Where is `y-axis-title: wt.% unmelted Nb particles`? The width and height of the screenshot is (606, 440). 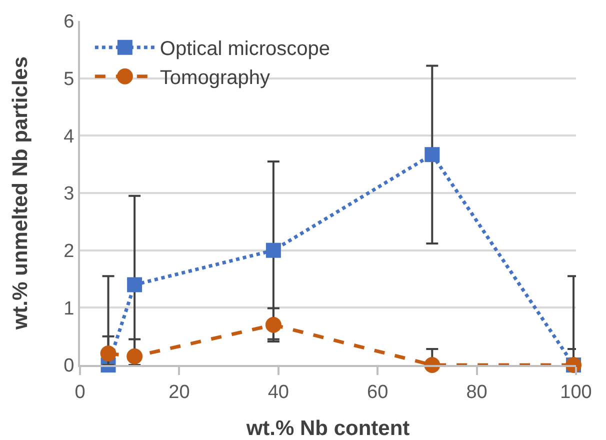
y-axis-title: wt.% unmelted Nb particles is located at coordinates (20, 193).